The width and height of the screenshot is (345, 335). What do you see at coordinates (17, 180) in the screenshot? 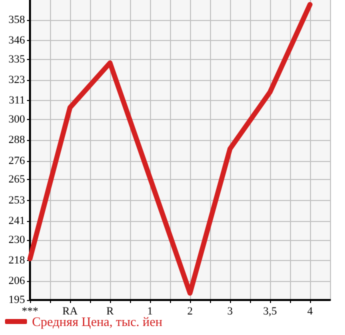
I see `y-tick-label: 265` at bounding box center [17, 180].